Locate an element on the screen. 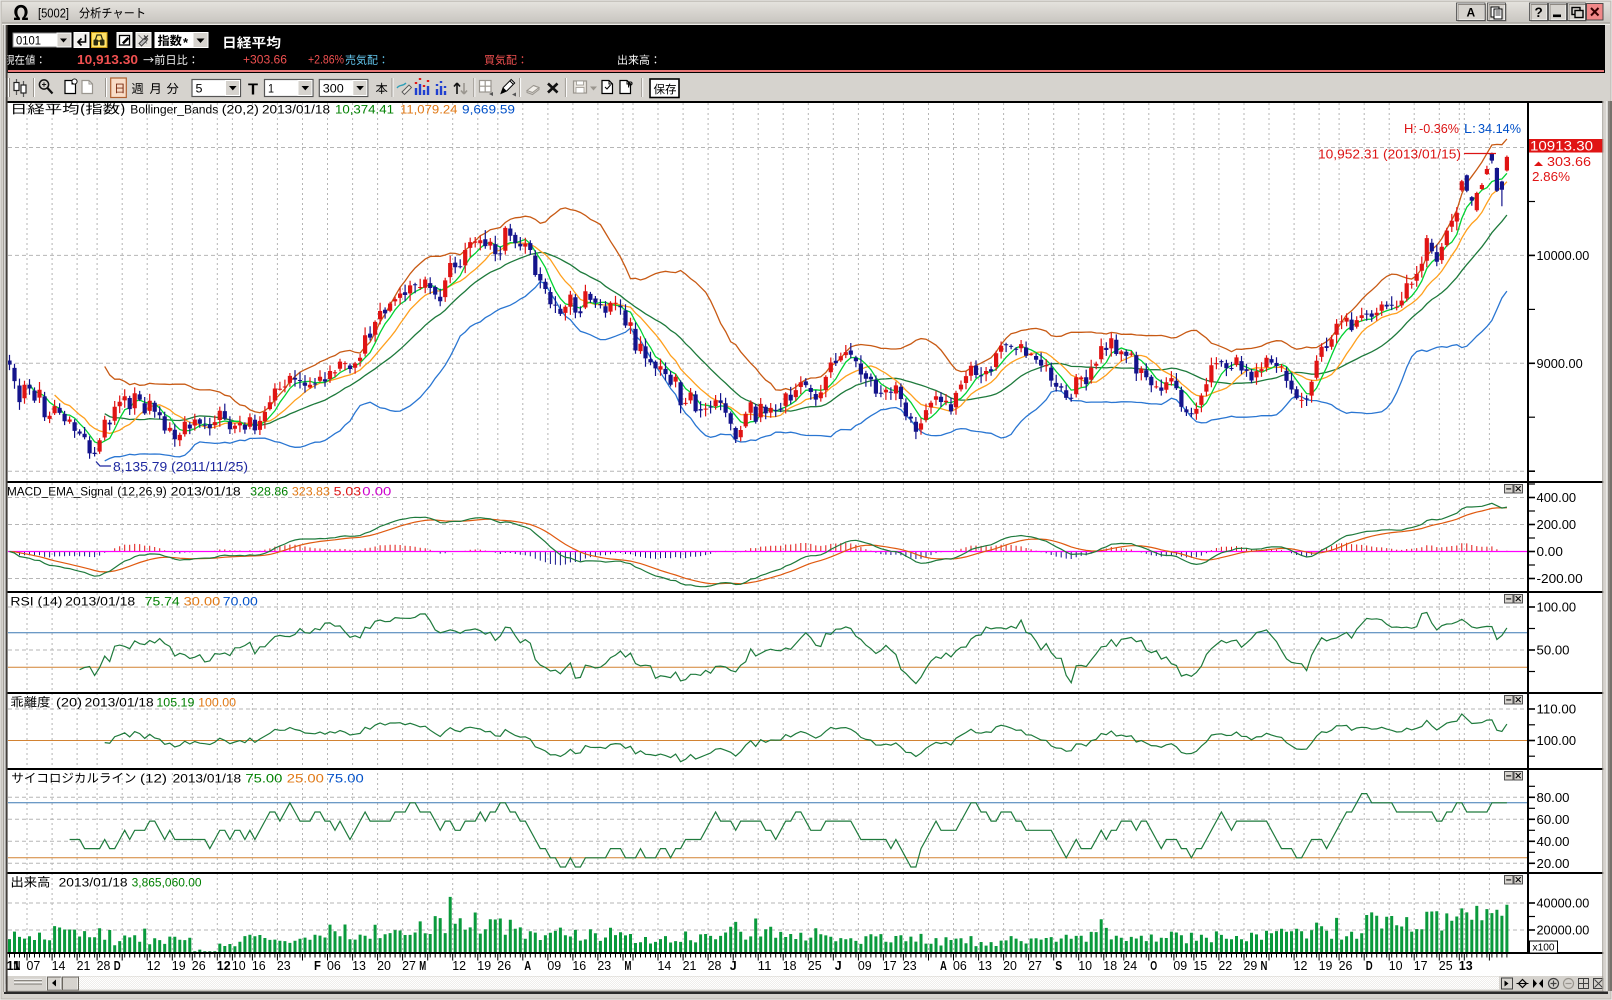  svg-text: M is located at coordinates (422, 966).